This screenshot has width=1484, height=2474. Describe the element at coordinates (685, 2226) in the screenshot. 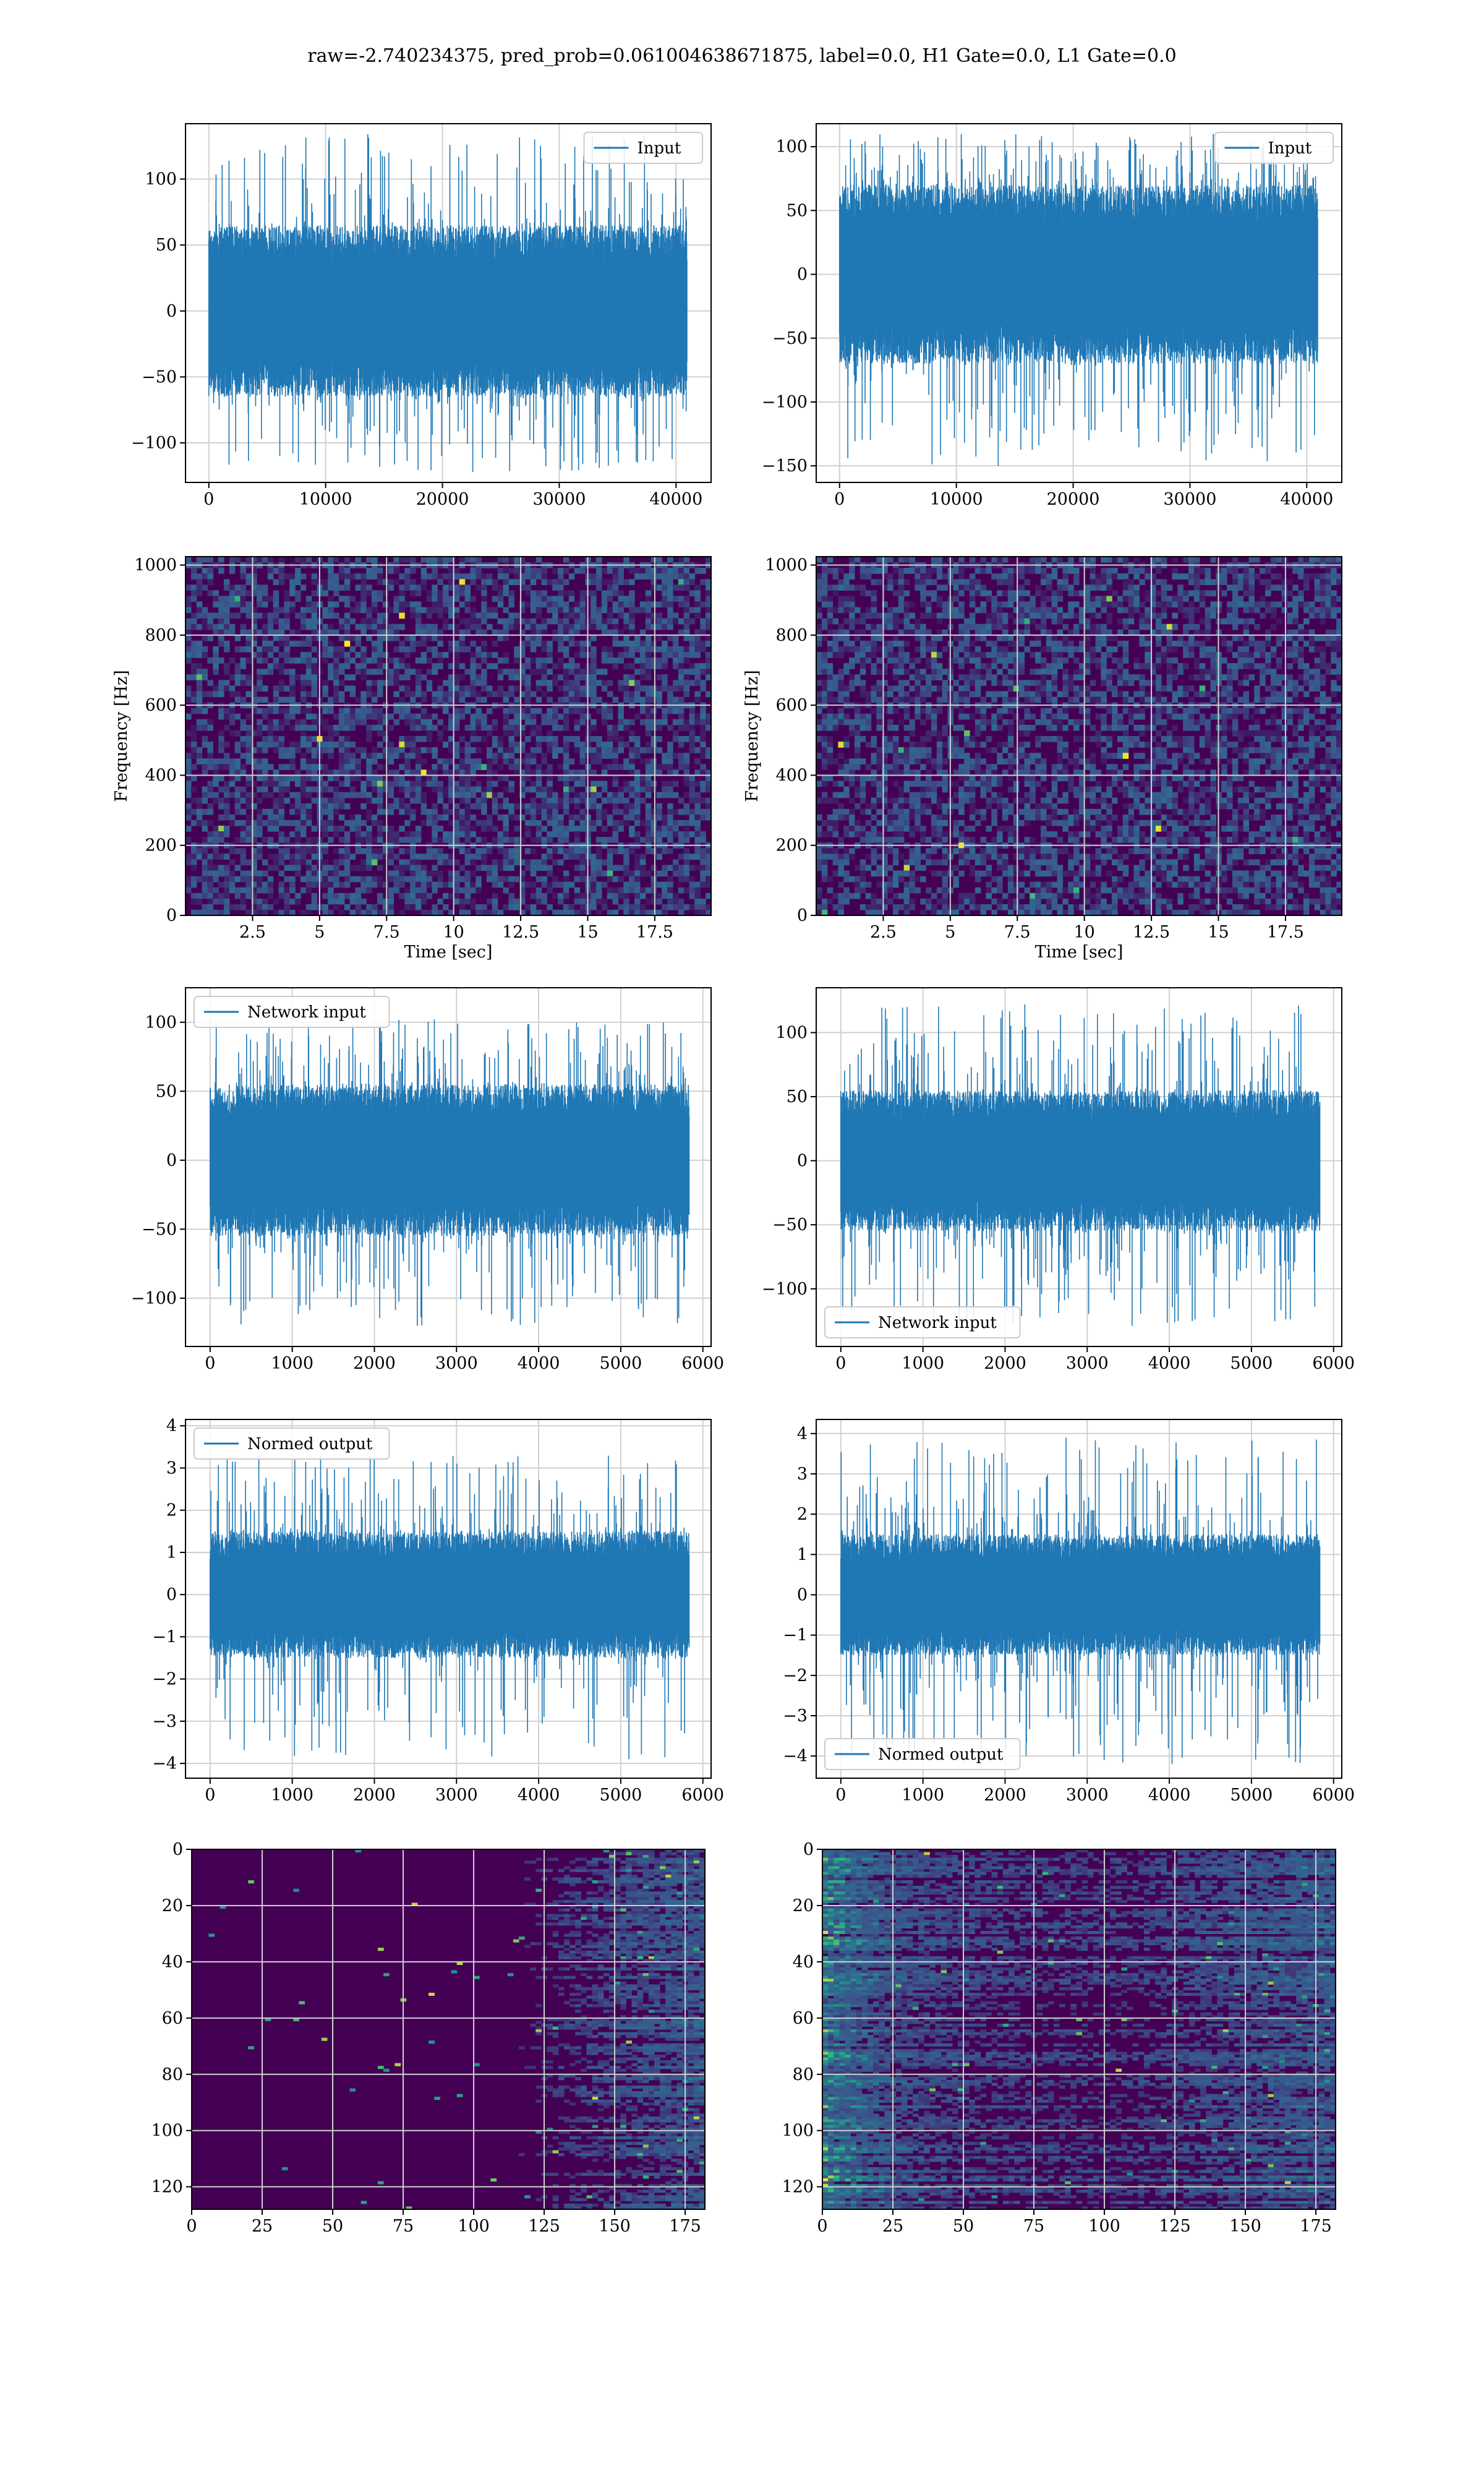

I see `feat-h1-xtick-label: 175` at that location.